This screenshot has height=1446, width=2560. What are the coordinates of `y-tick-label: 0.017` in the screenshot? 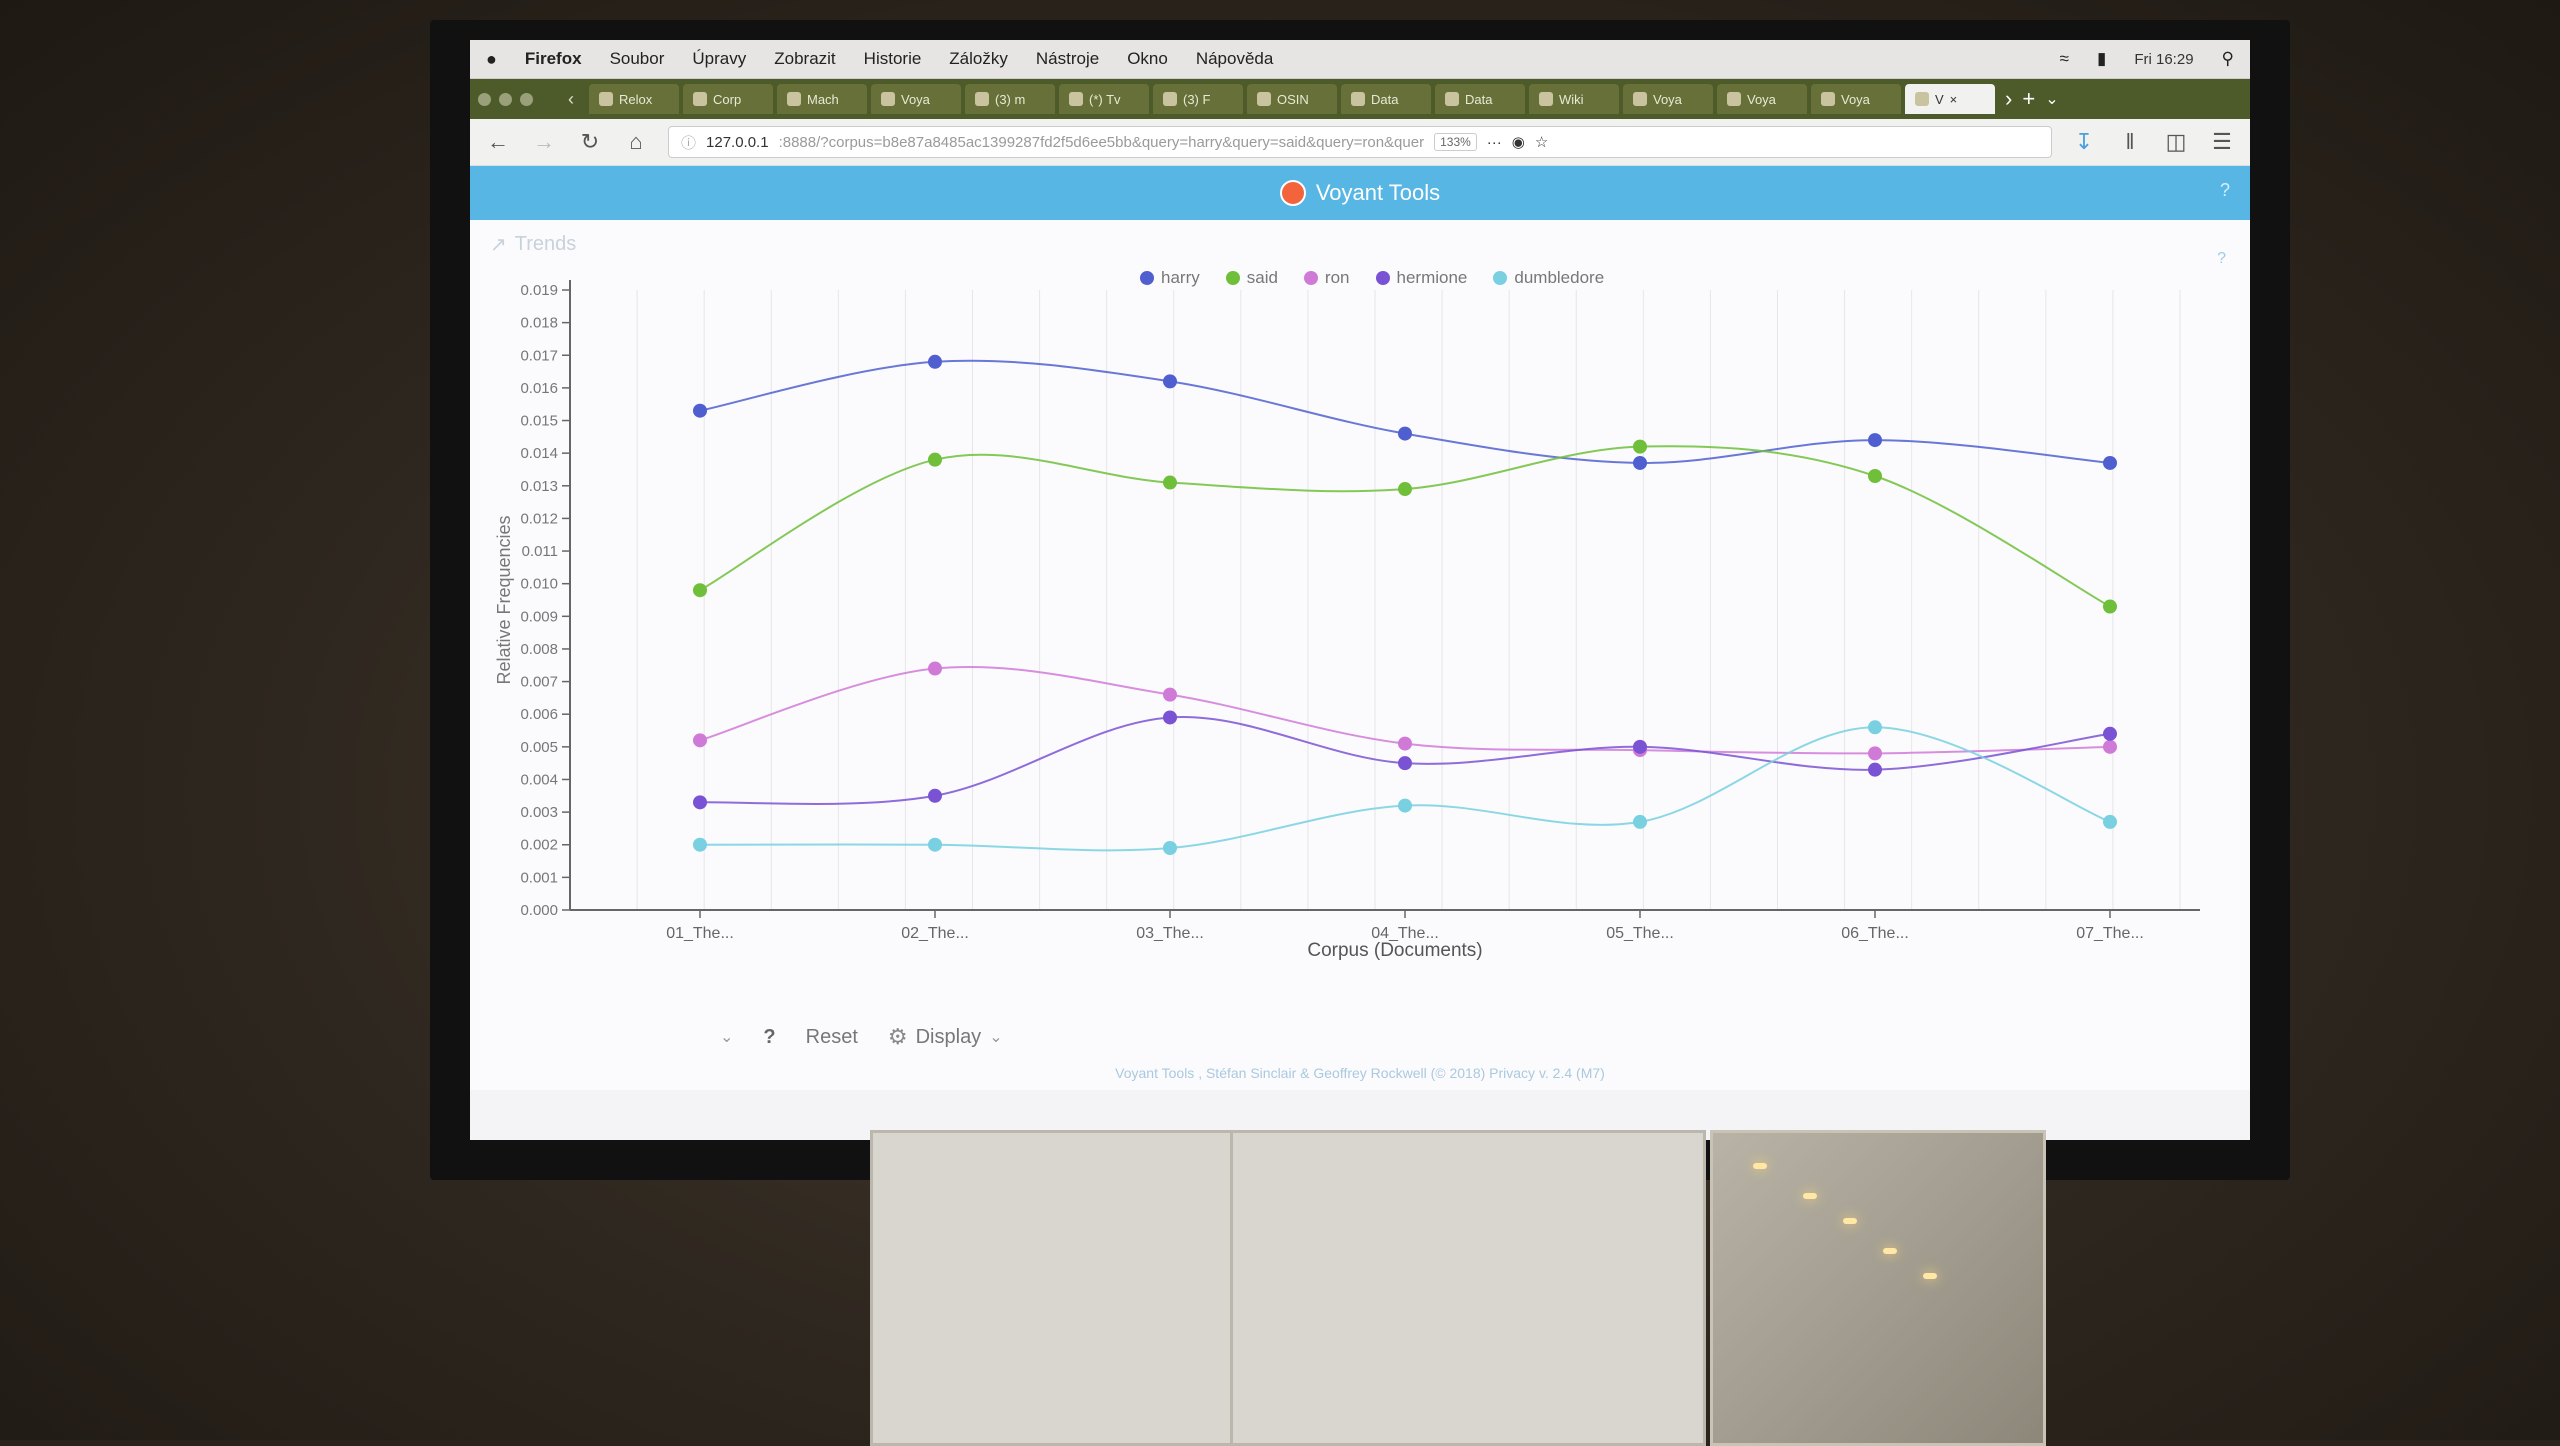 It's located at (539, 355).